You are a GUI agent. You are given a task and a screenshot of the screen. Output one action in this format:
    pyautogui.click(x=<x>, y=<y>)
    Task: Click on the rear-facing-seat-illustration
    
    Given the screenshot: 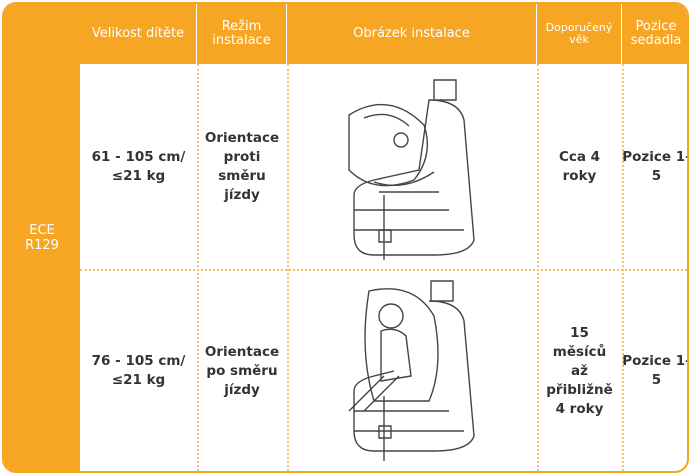 What is the action you would take?
    pyautogui.click(x=411, y=169)
    